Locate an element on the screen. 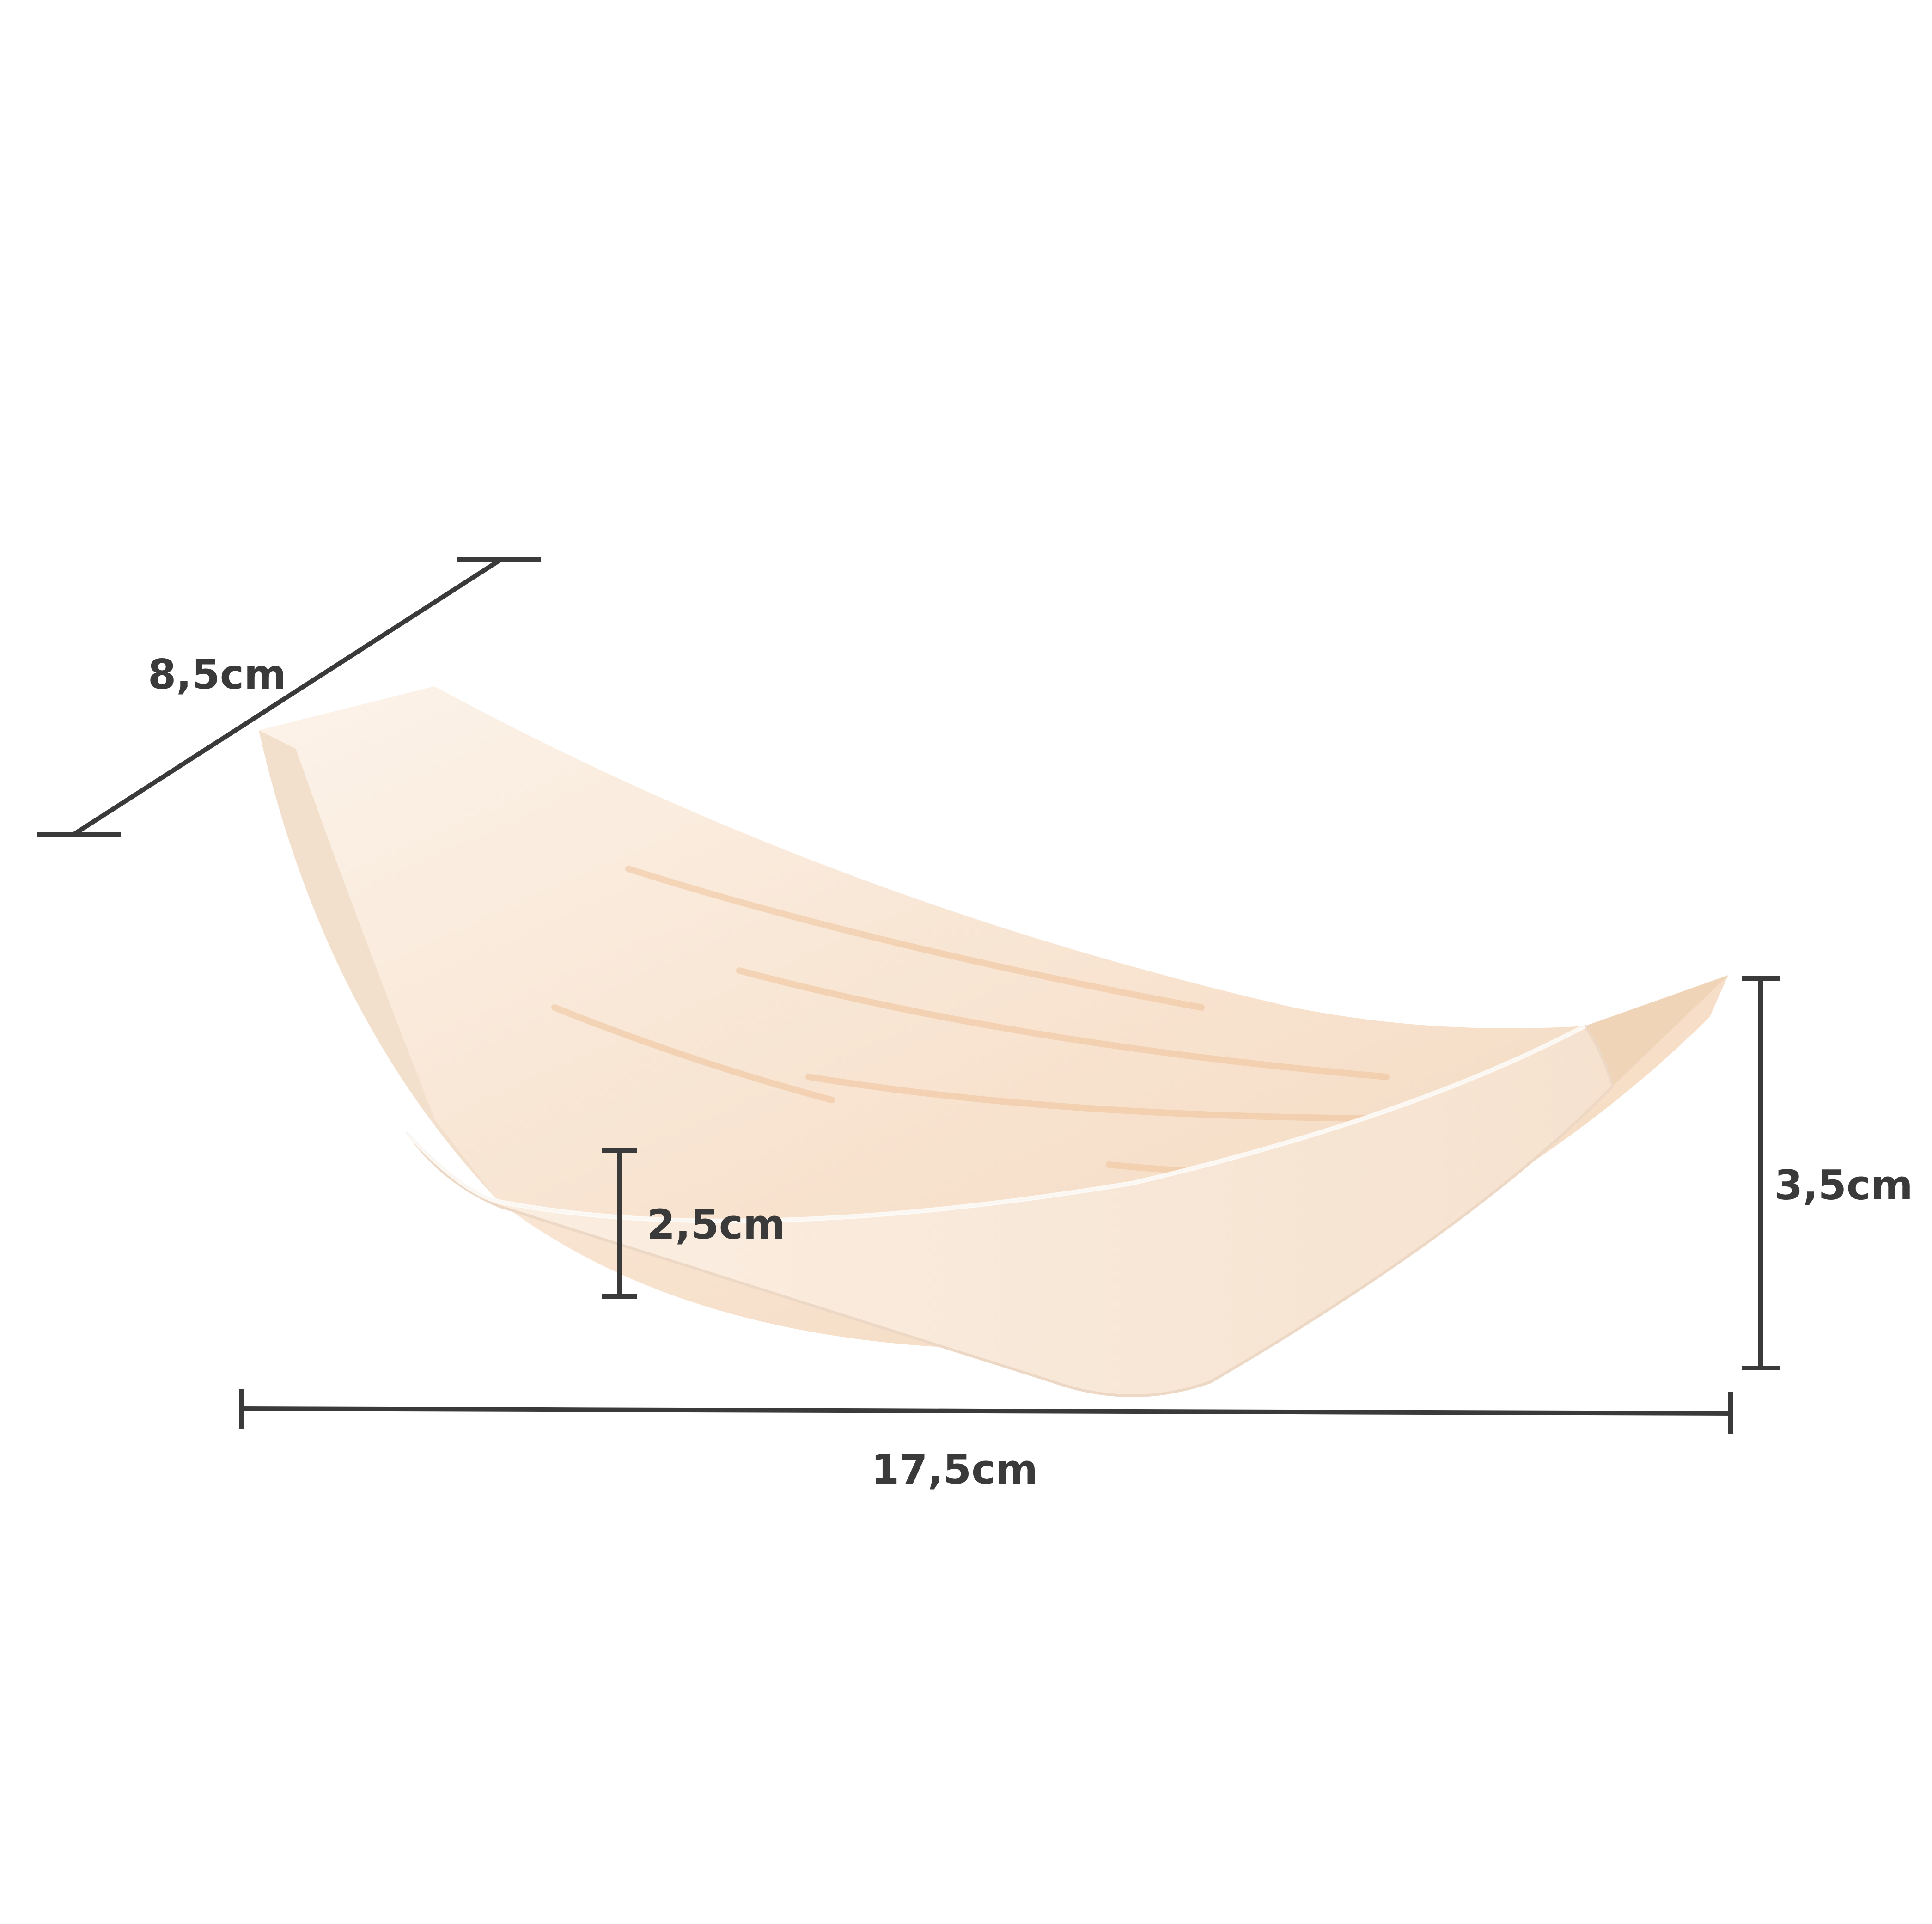 Image resolution: width=1932 pixels, height=1924 pixels. length-dimension is located at coordinates (986, 1411).